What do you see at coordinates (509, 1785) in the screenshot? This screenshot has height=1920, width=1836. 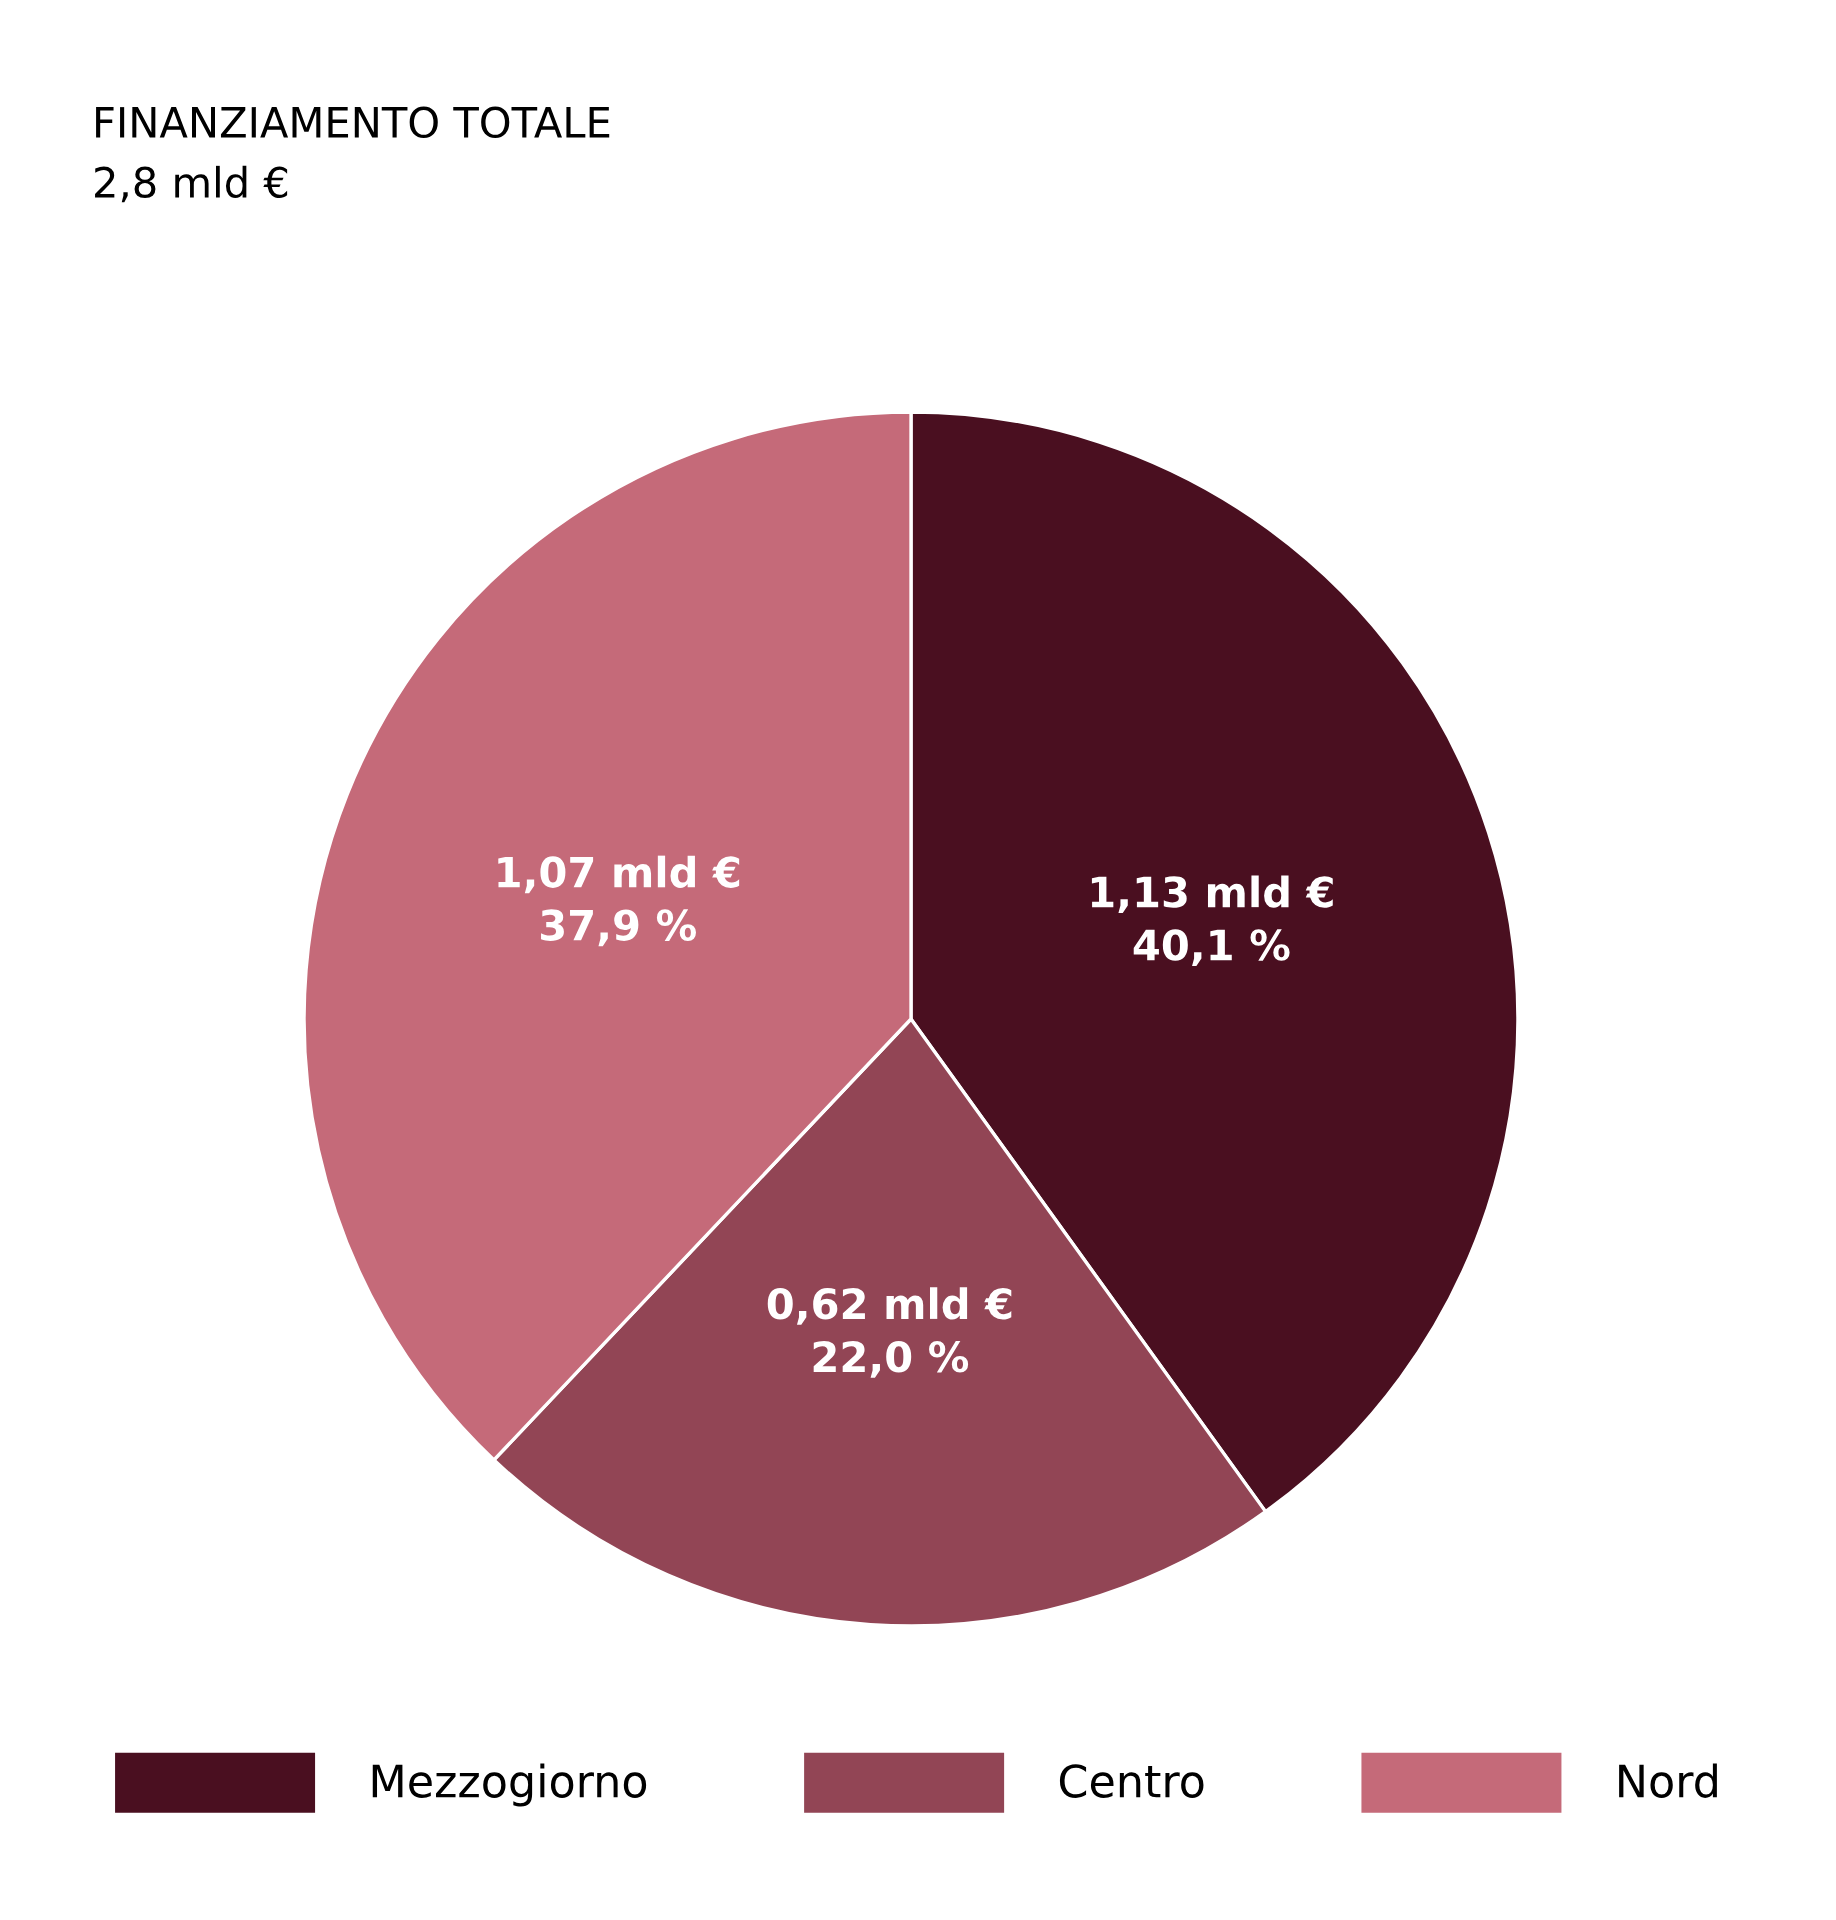 I see `legend-label: Mezzogiorno` at bounding box center [509, 1785].